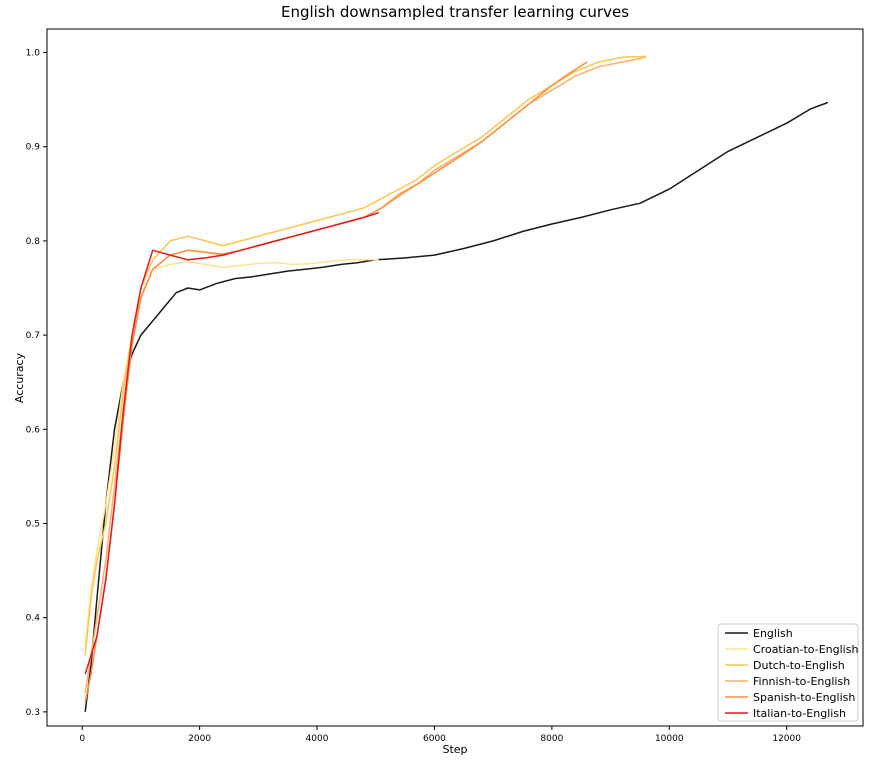  I want to click on x-axis-ticks: 0 2000 4000 6000 8000 10000 12000, so click(440, 735).